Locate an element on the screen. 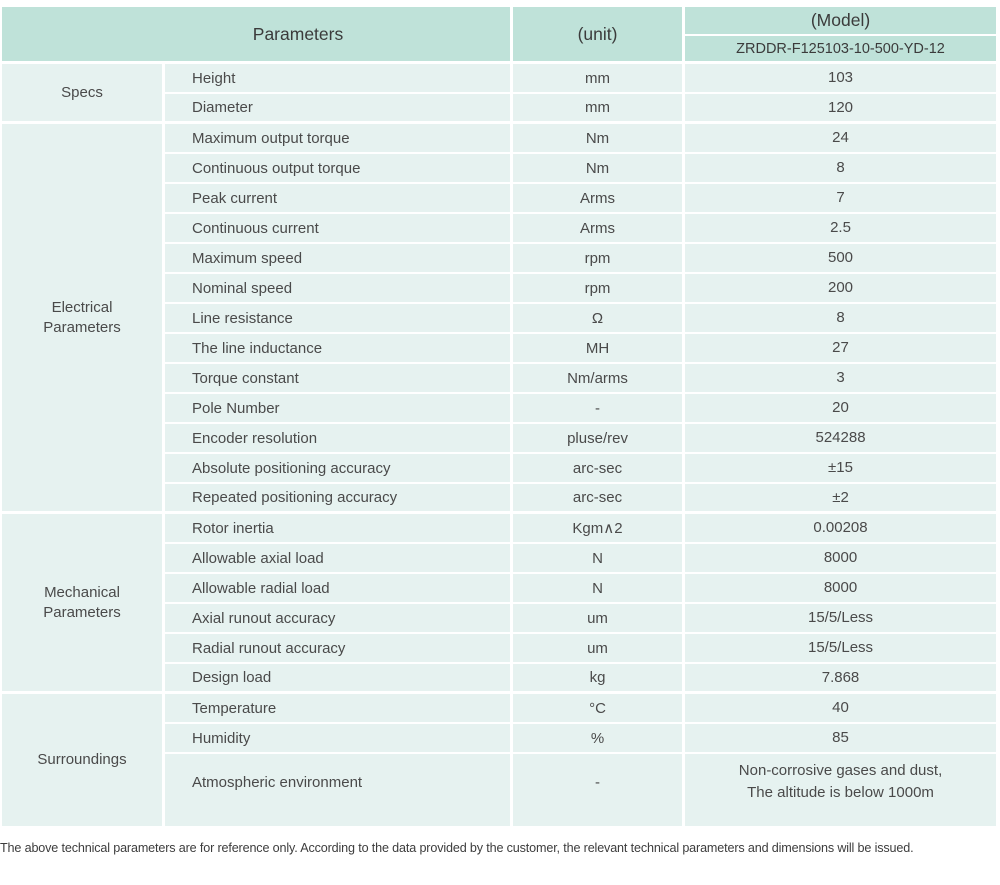 This screenshot has width=1000, height=885. unit-cell: N is located at coordinates (599, 559).